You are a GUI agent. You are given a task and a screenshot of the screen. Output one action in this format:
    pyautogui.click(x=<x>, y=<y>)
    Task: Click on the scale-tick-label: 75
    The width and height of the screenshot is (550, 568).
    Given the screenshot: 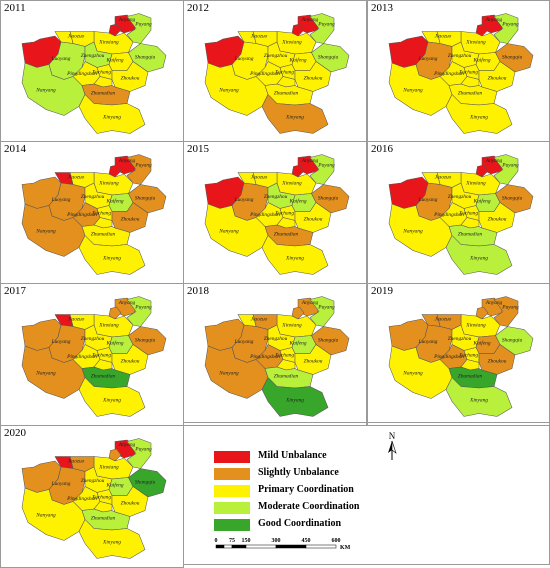 What is the action you would take?
    pyautogui.click(x=232, y=541)
    